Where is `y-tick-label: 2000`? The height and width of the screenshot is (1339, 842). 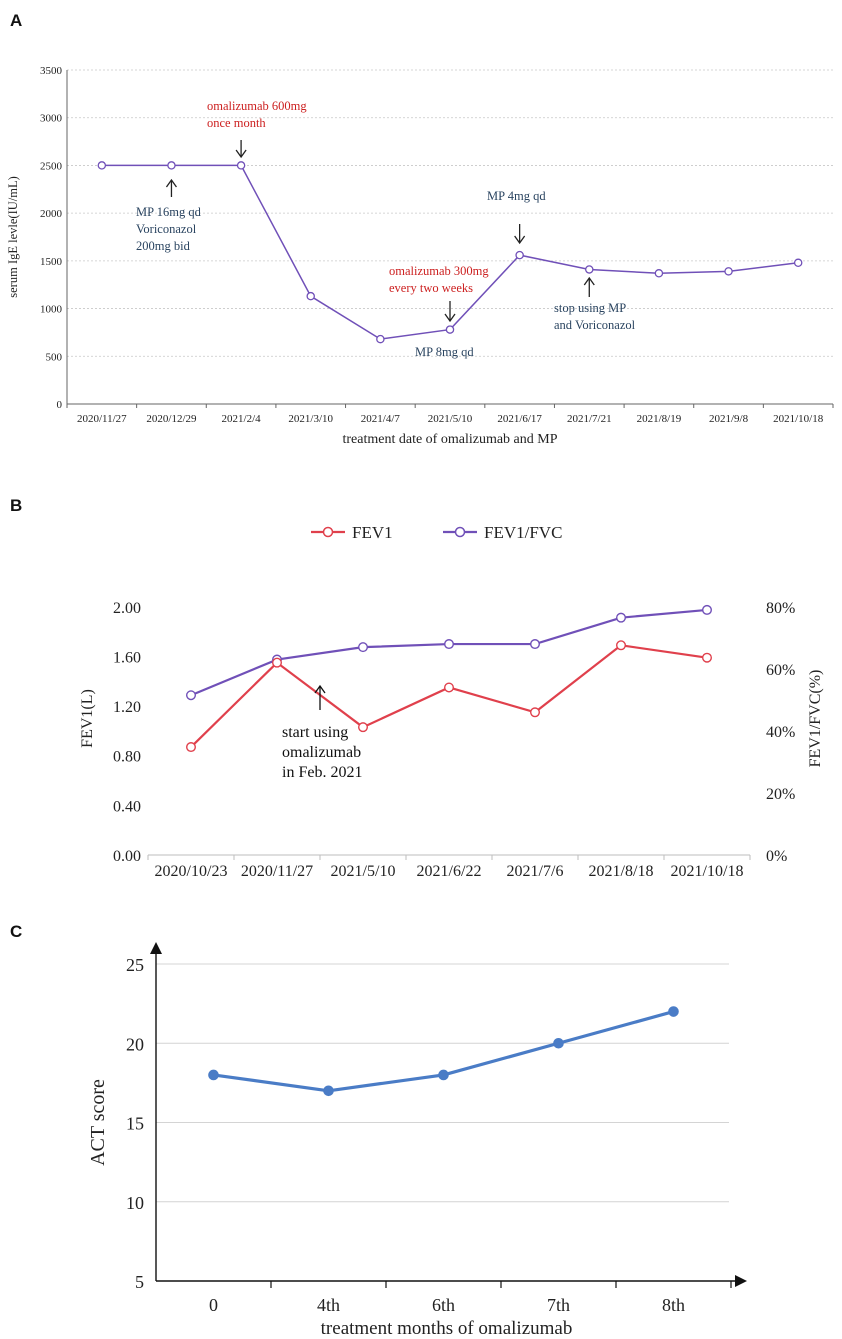
y-tick-label: 2000 is located at coordinates (51, 214).